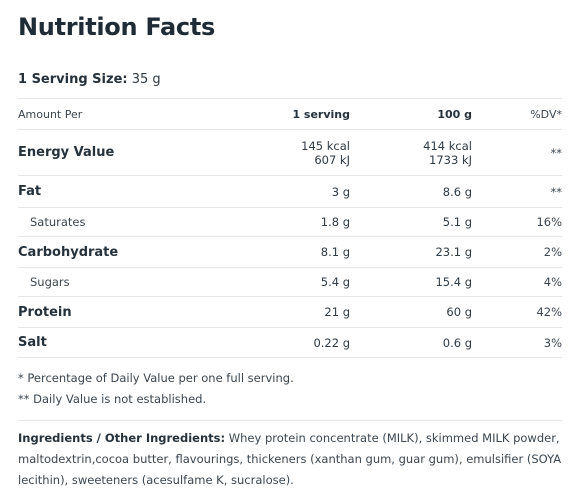 This screenshot has height=491, width=580. Describe the element at coordinates (290, 114) in the screenshot. I see `table-header: Amount Per 1 serving 100 g %DV*` at that location.